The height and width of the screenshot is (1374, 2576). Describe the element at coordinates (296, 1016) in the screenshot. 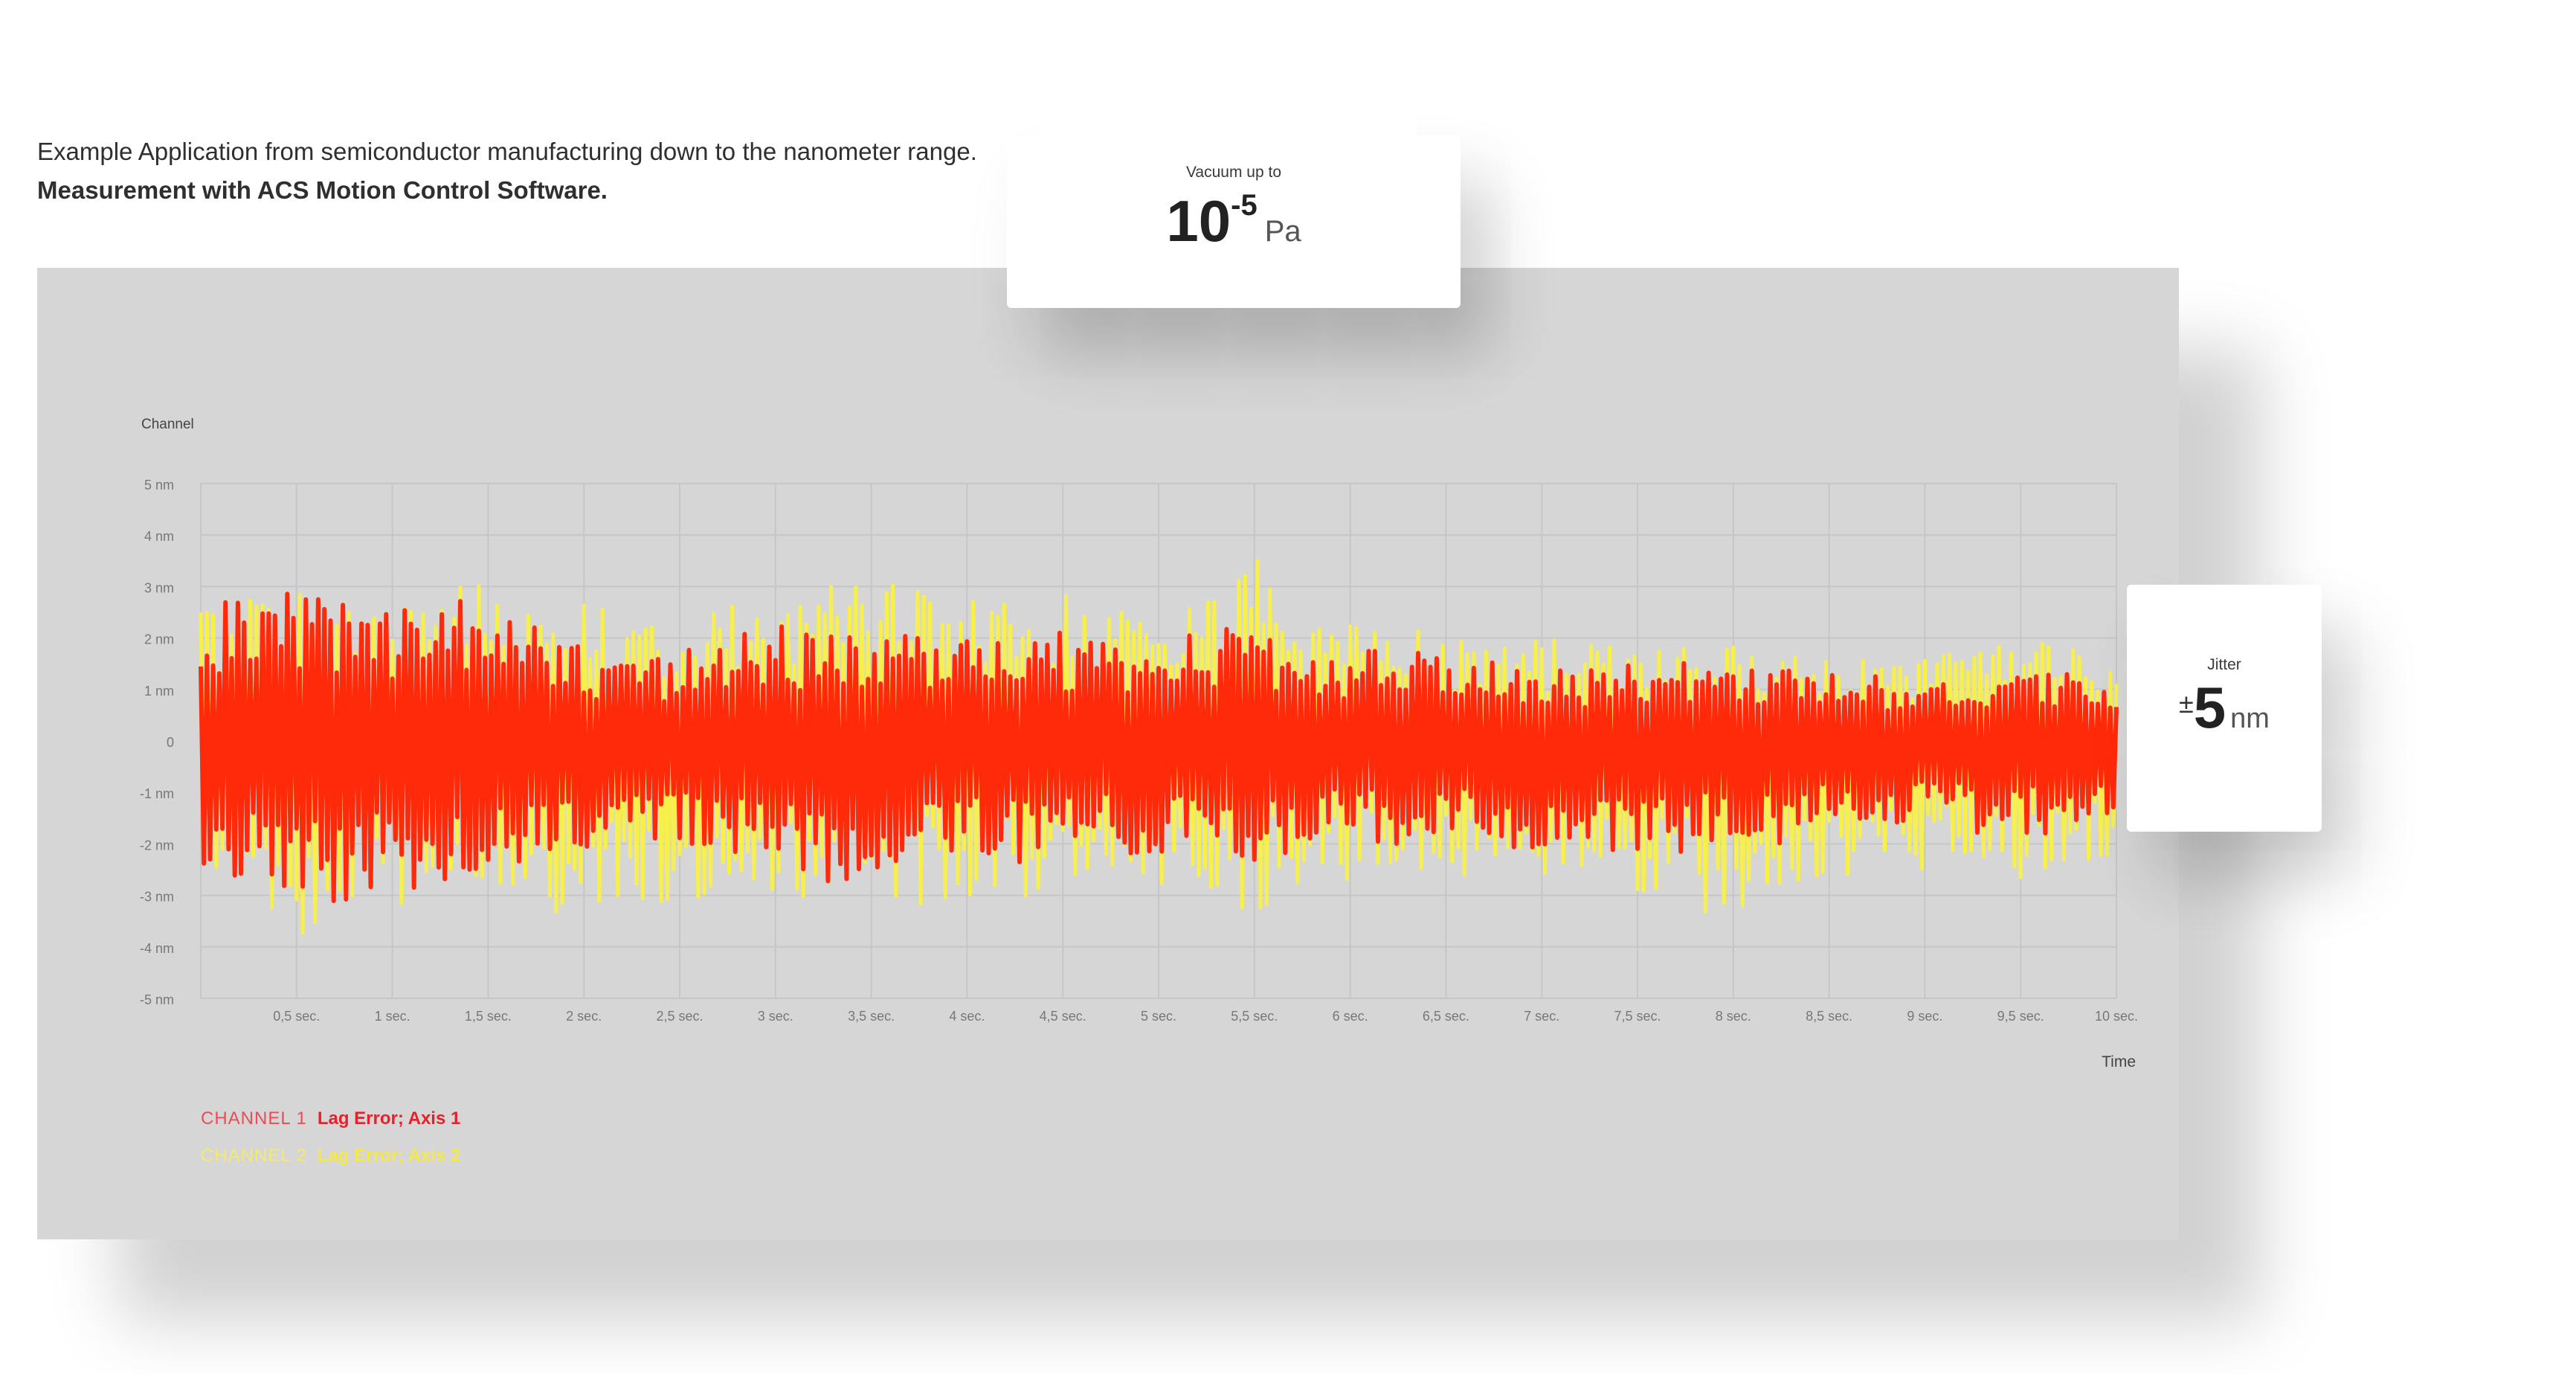

I see `x-tick-label: 0,5 sec.` at that location.